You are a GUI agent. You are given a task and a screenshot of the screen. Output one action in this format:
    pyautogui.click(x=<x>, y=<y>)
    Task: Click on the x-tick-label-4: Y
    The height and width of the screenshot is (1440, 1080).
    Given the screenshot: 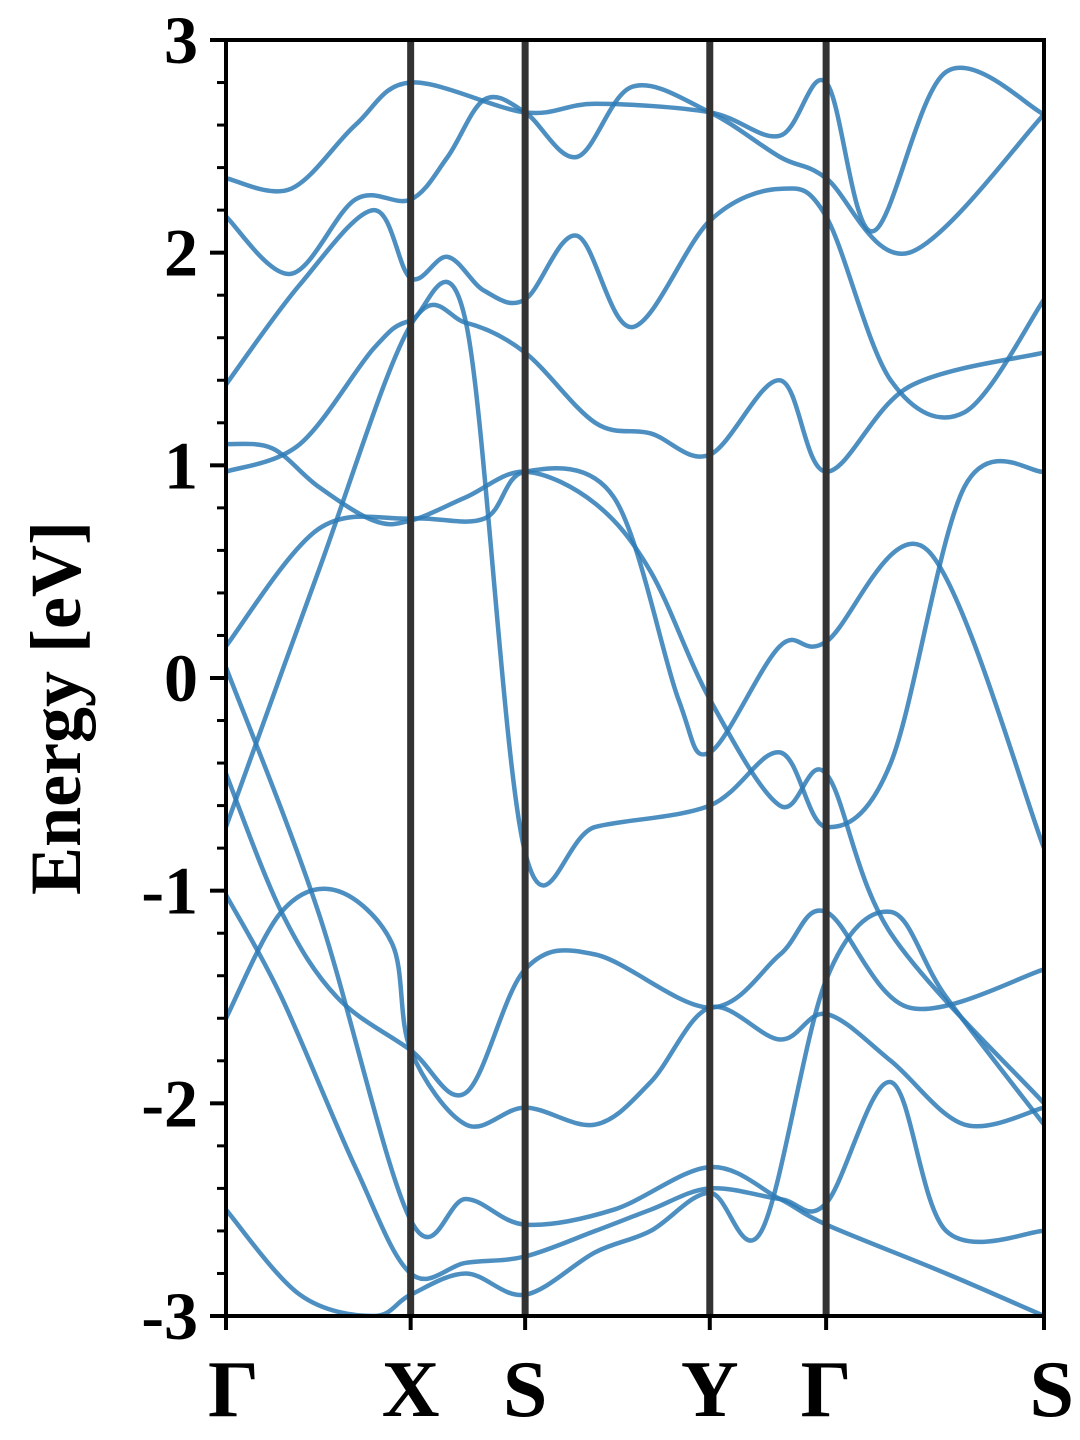 What is the action you would take?
    pyautogui.click(x=710, y=1390)
    